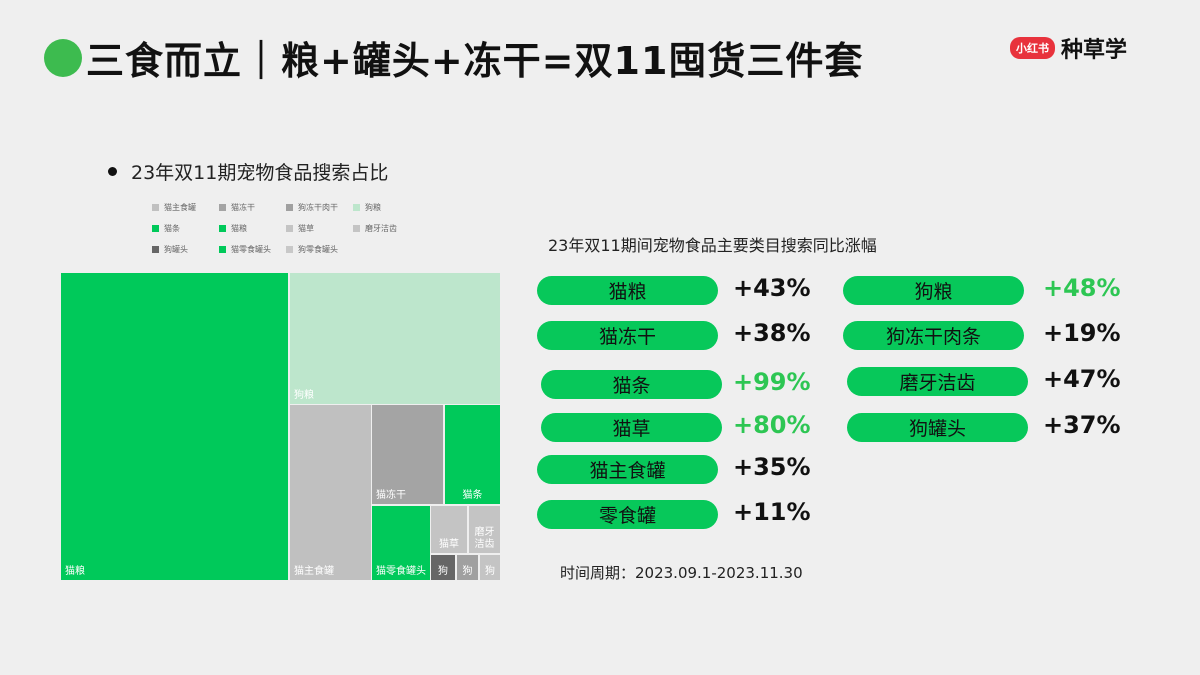 The width and height of the screenshot is (1200, 675). What do you see at coordinates (391, 495) in the screenshot?
I see `treemap-label: 猫冻干` at bounding box center [391, 495].